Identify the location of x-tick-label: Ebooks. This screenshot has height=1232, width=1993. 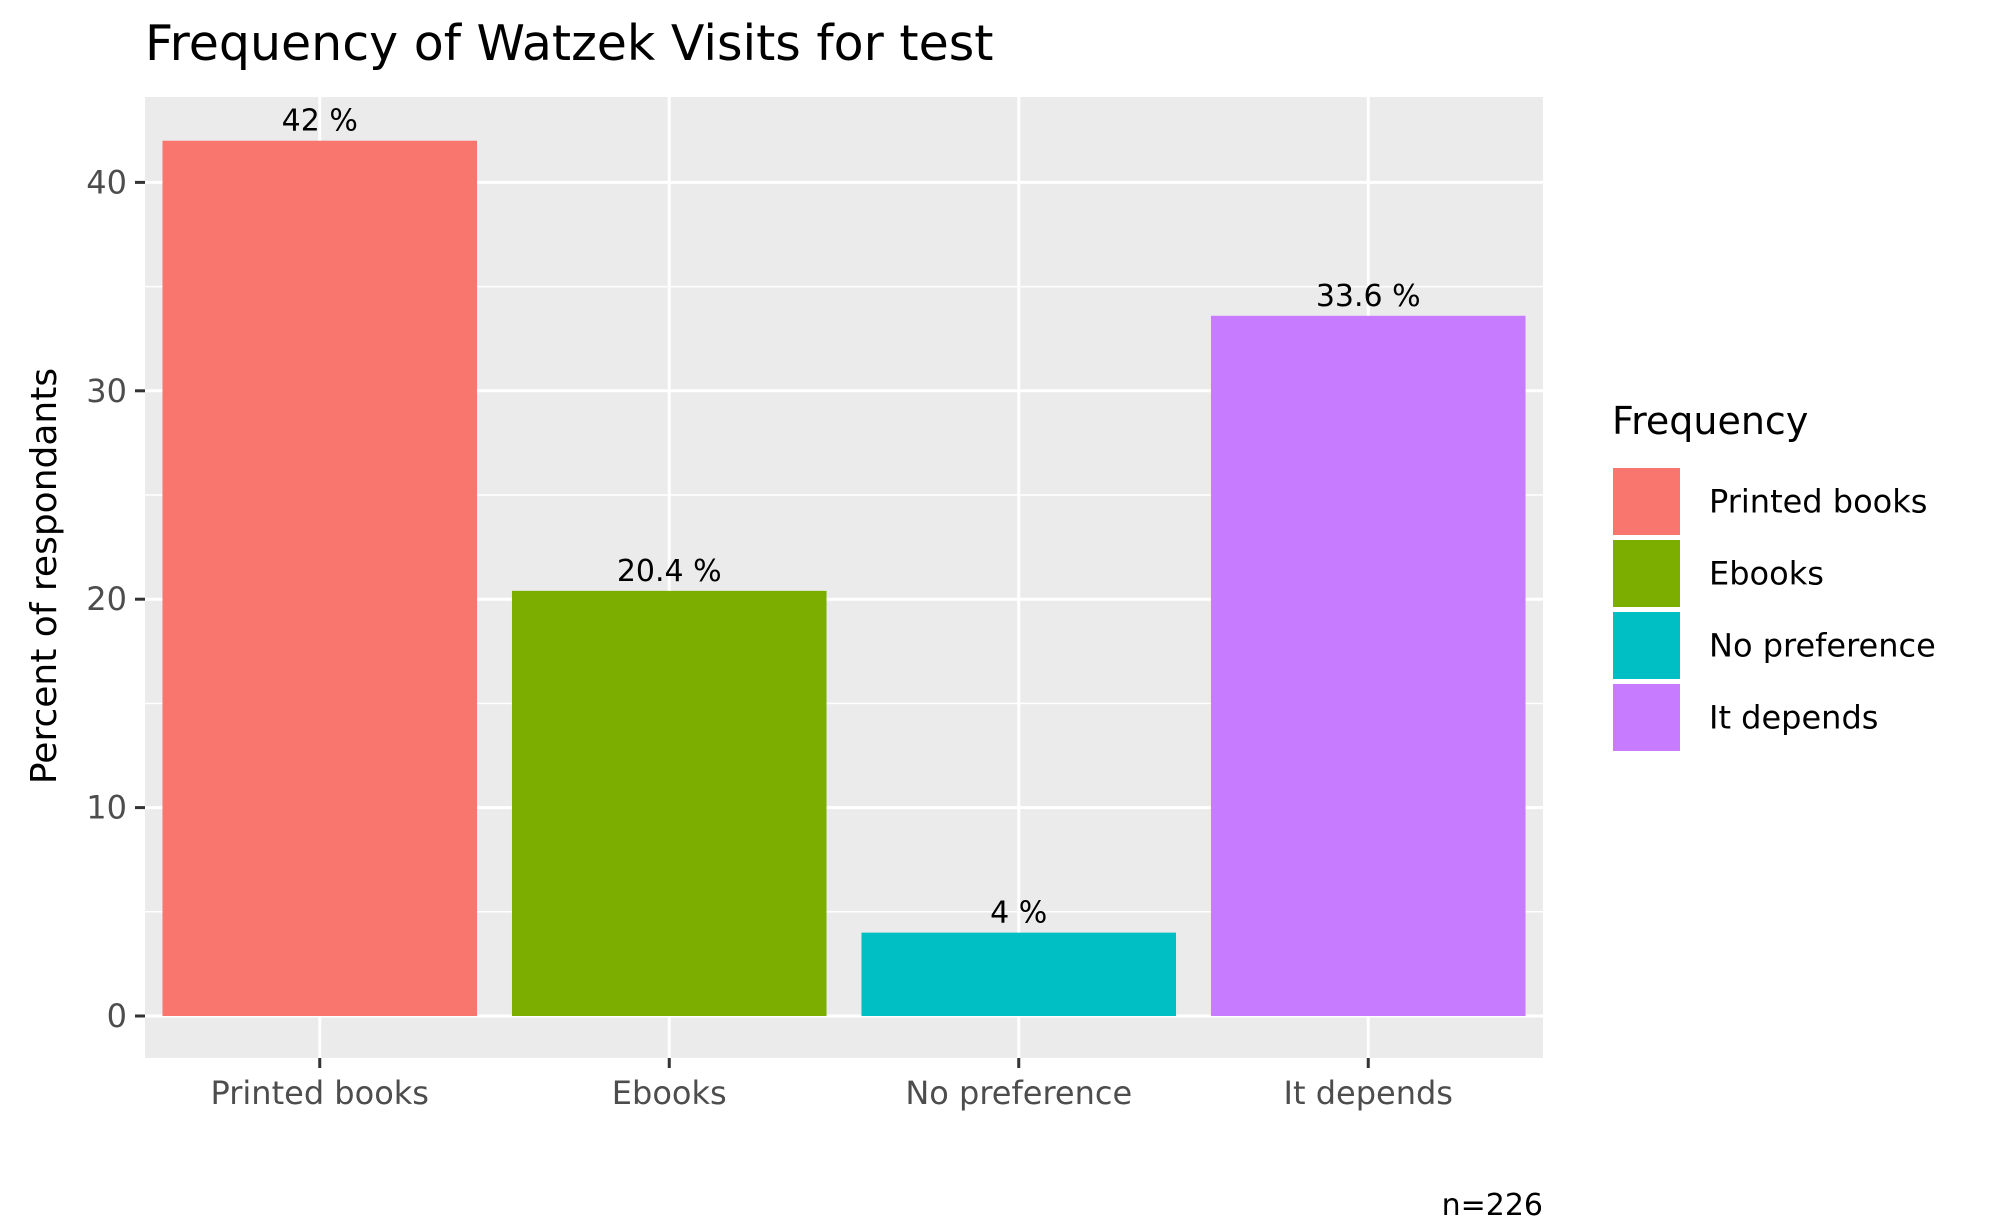
(669, 1093).